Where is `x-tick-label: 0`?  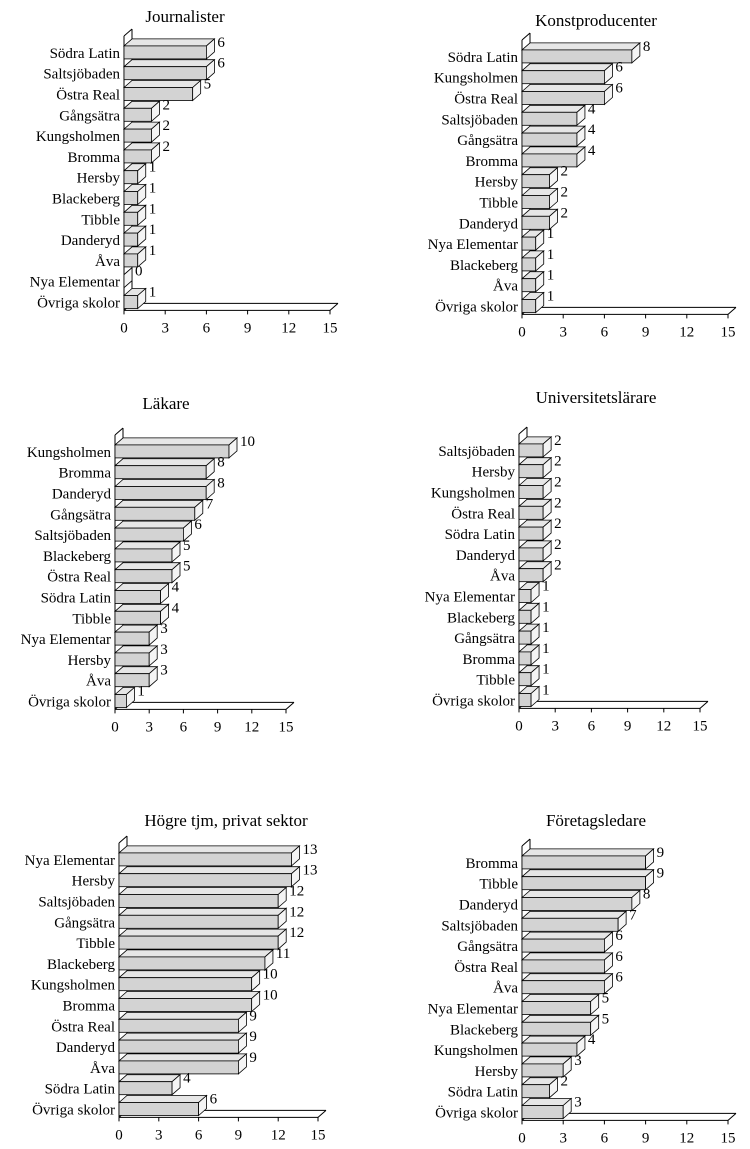 x-tick-label: 0 is located at coordinates (522, 332).